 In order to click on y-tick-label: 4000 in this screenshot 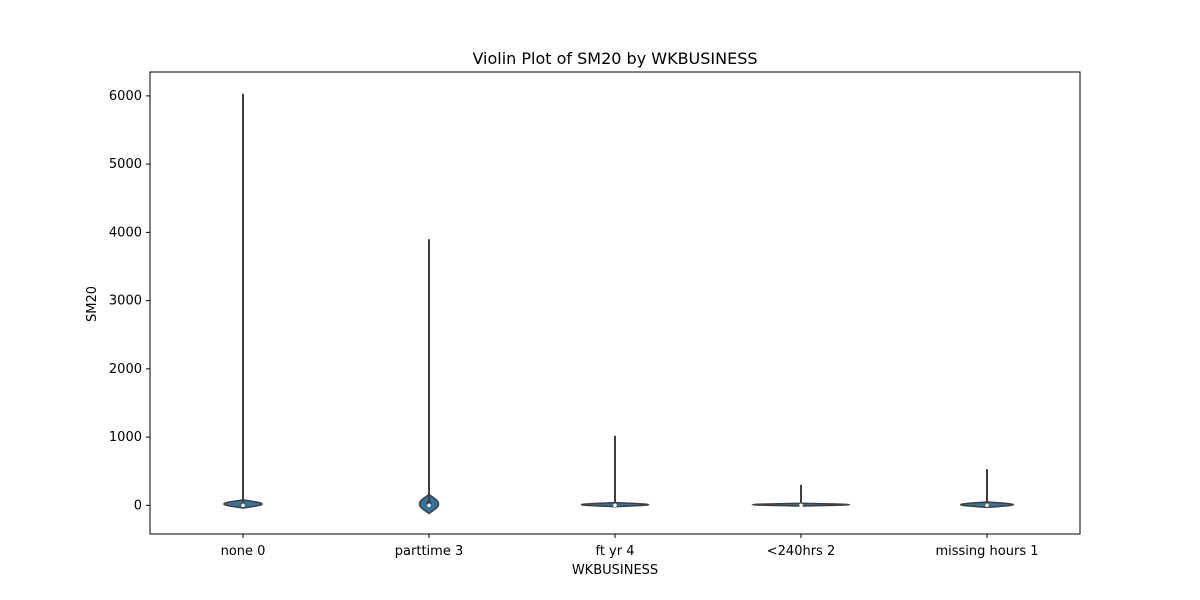, I will do `click(125, 232)`.